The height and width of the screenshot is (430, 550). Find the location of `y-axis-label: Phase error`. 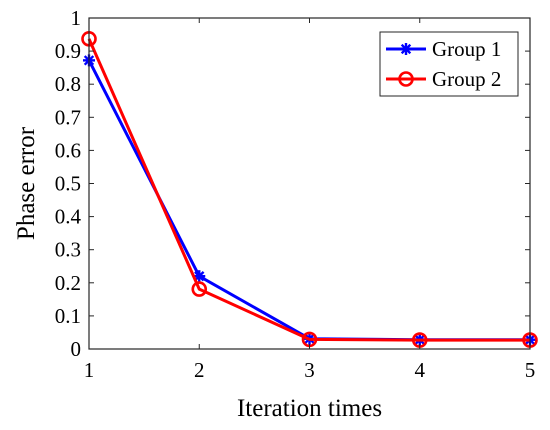

y-axis-label: Phase error is located at coordinates (26, 183).